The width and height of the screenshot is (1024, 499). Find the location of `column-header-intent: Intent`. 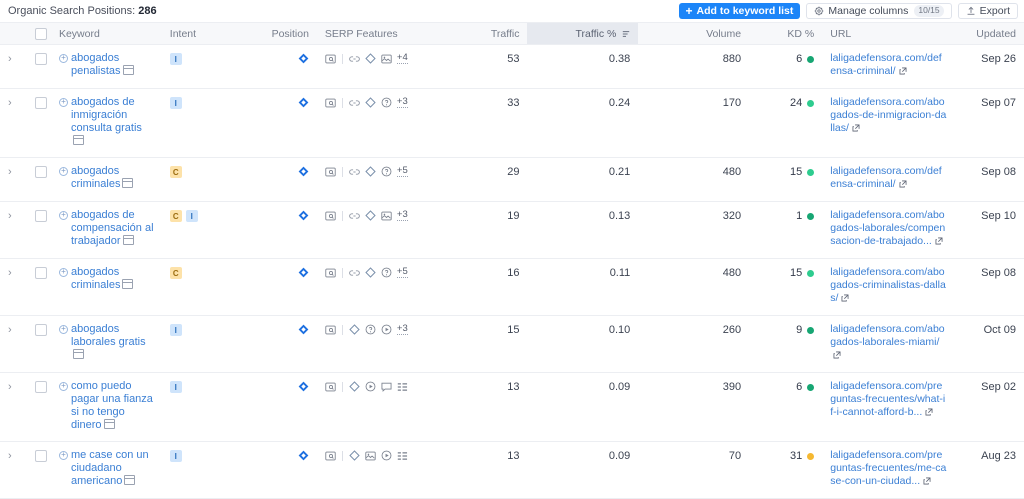

column-header-intent: Intent is located at coordinates (202, 33).